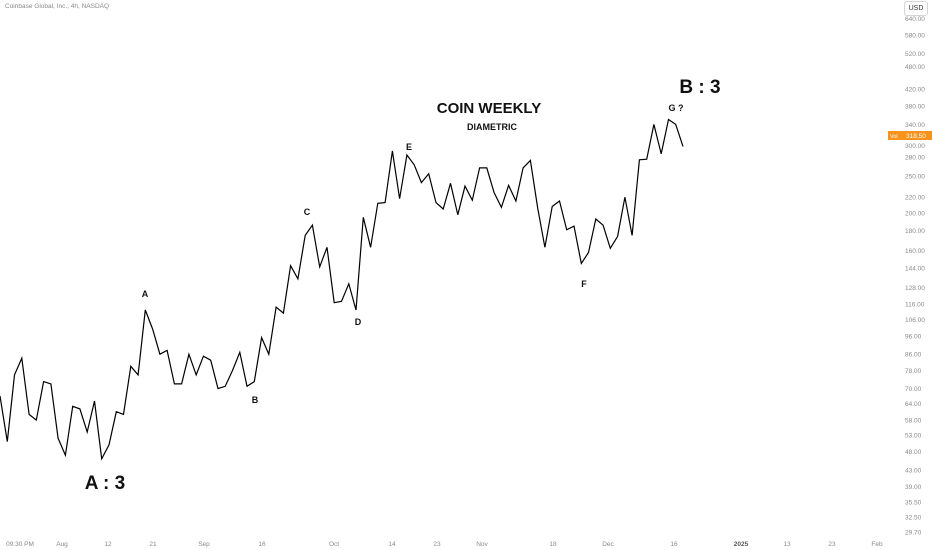 The width and height of the screenshot is (932, 550). I want to click on time-tick-label: 09:30 PM, so click(20, 544).